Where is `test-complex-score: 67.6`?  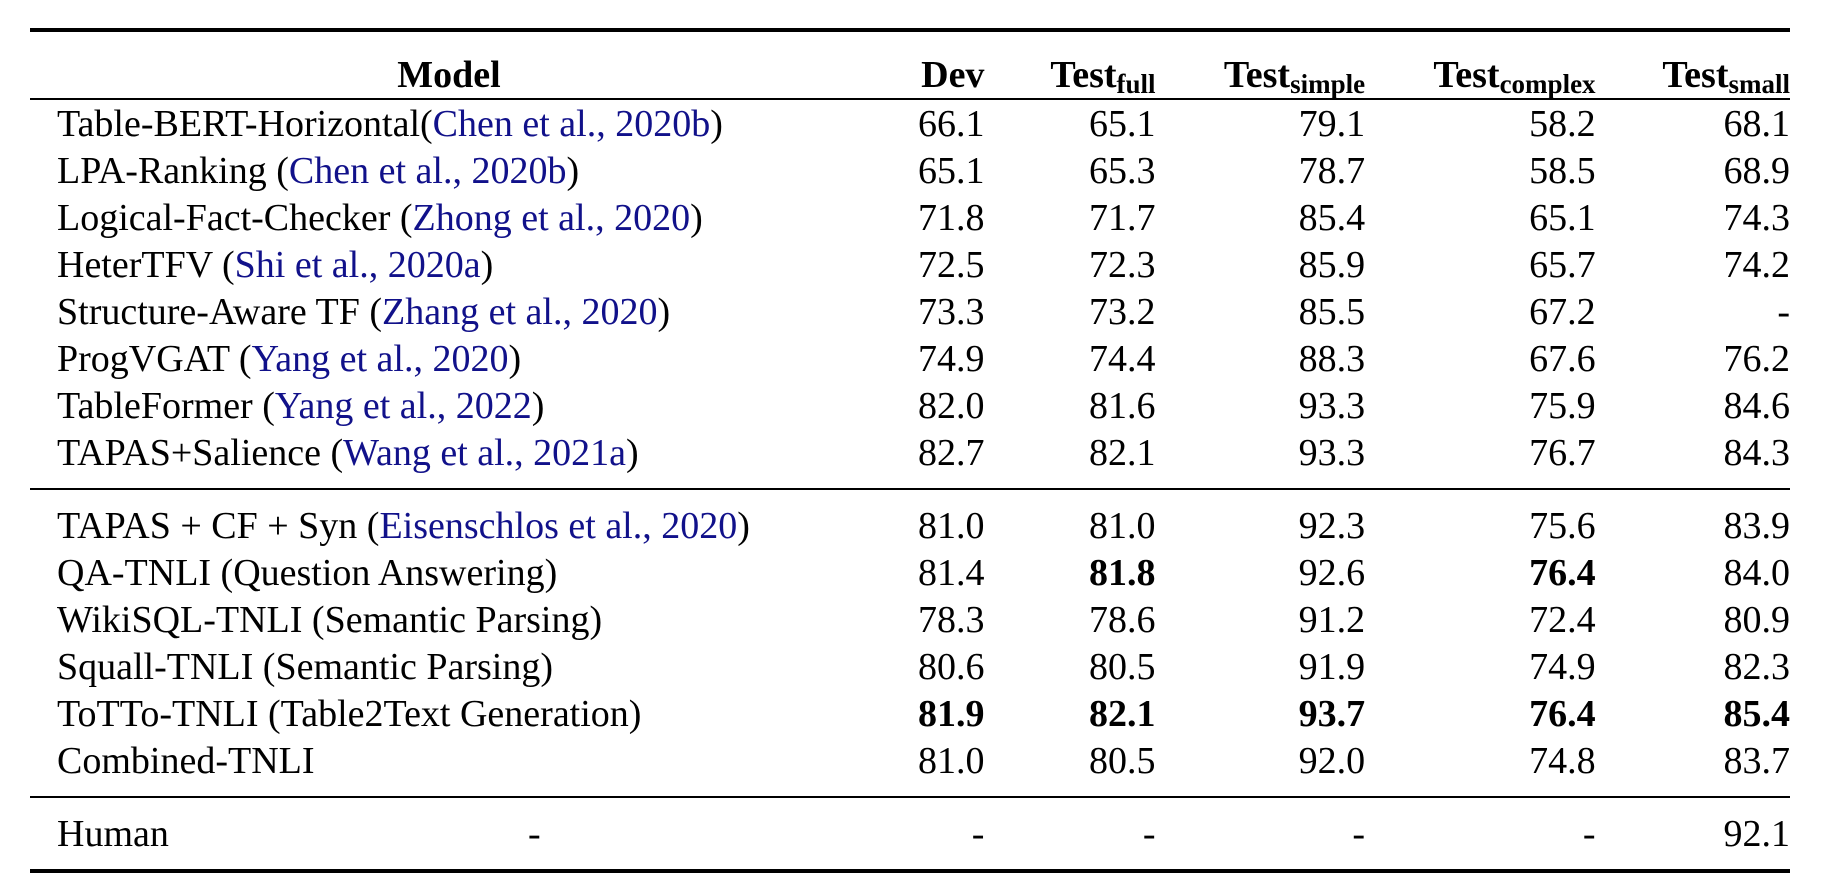
test-complex-score: 67.6 is located at coordinates (1562, 358).